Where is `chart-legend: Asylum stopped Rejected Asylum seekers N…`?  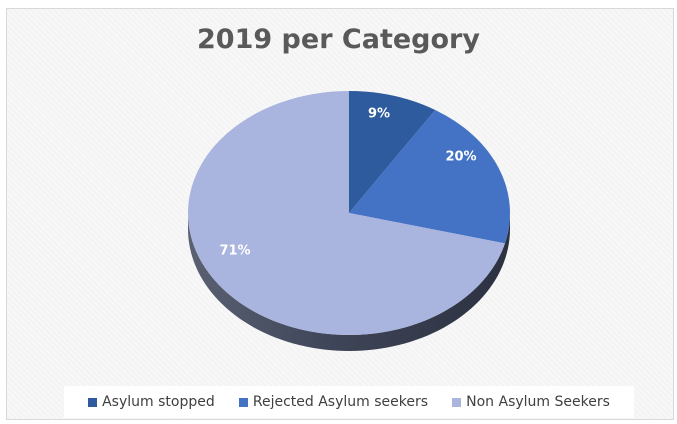 chart-legend: Asylum stopped Rejected Asylum seekers N… is located at coordinates (349, 402).